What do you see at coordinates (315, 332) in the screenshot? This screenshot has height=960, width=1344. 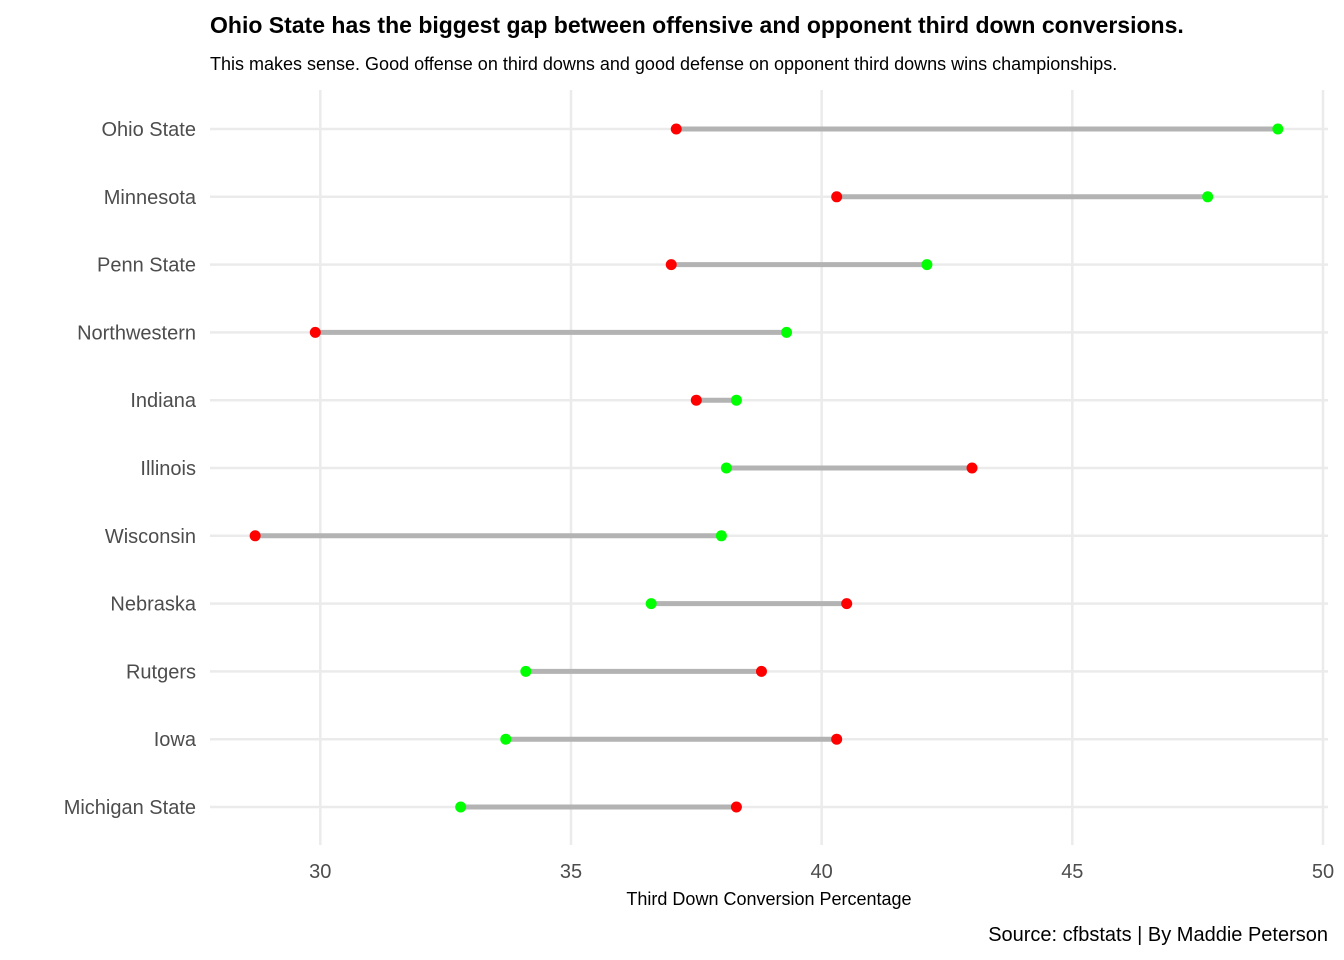 I see `opponent-point-northwestern` at bounding box center [315, 332].